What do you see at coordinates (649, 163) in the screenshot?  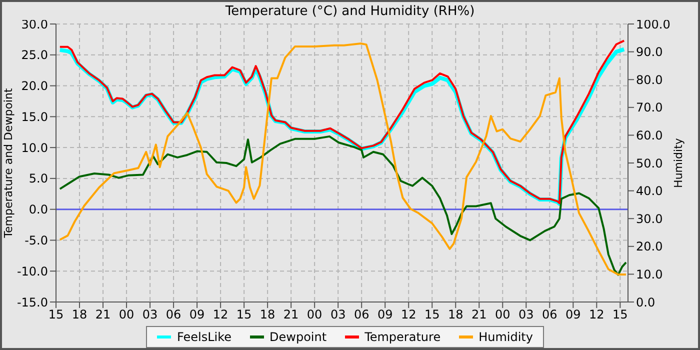 I see `y2-tick-label: 50.0` at bounding box center [649, 163].